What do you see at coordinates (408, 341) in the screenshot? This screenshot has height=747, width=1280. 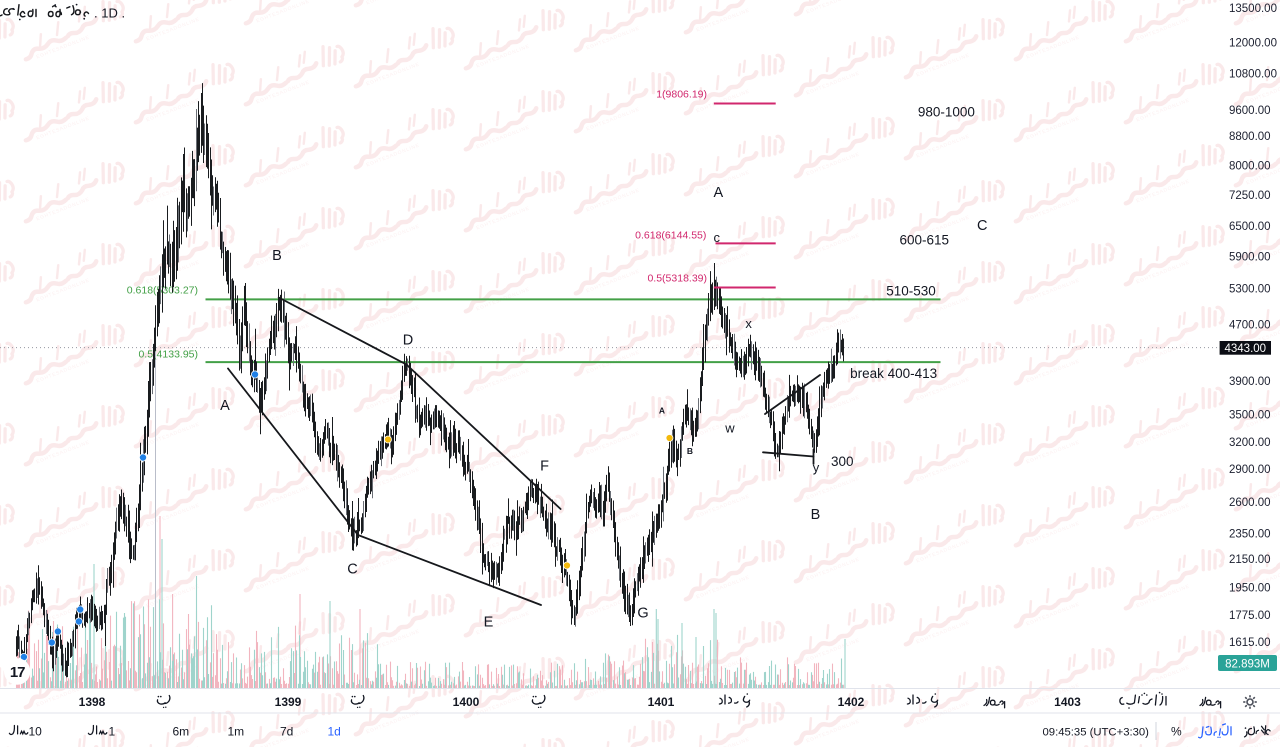 I see `svg-text: D` at bounding box center [408, 341].